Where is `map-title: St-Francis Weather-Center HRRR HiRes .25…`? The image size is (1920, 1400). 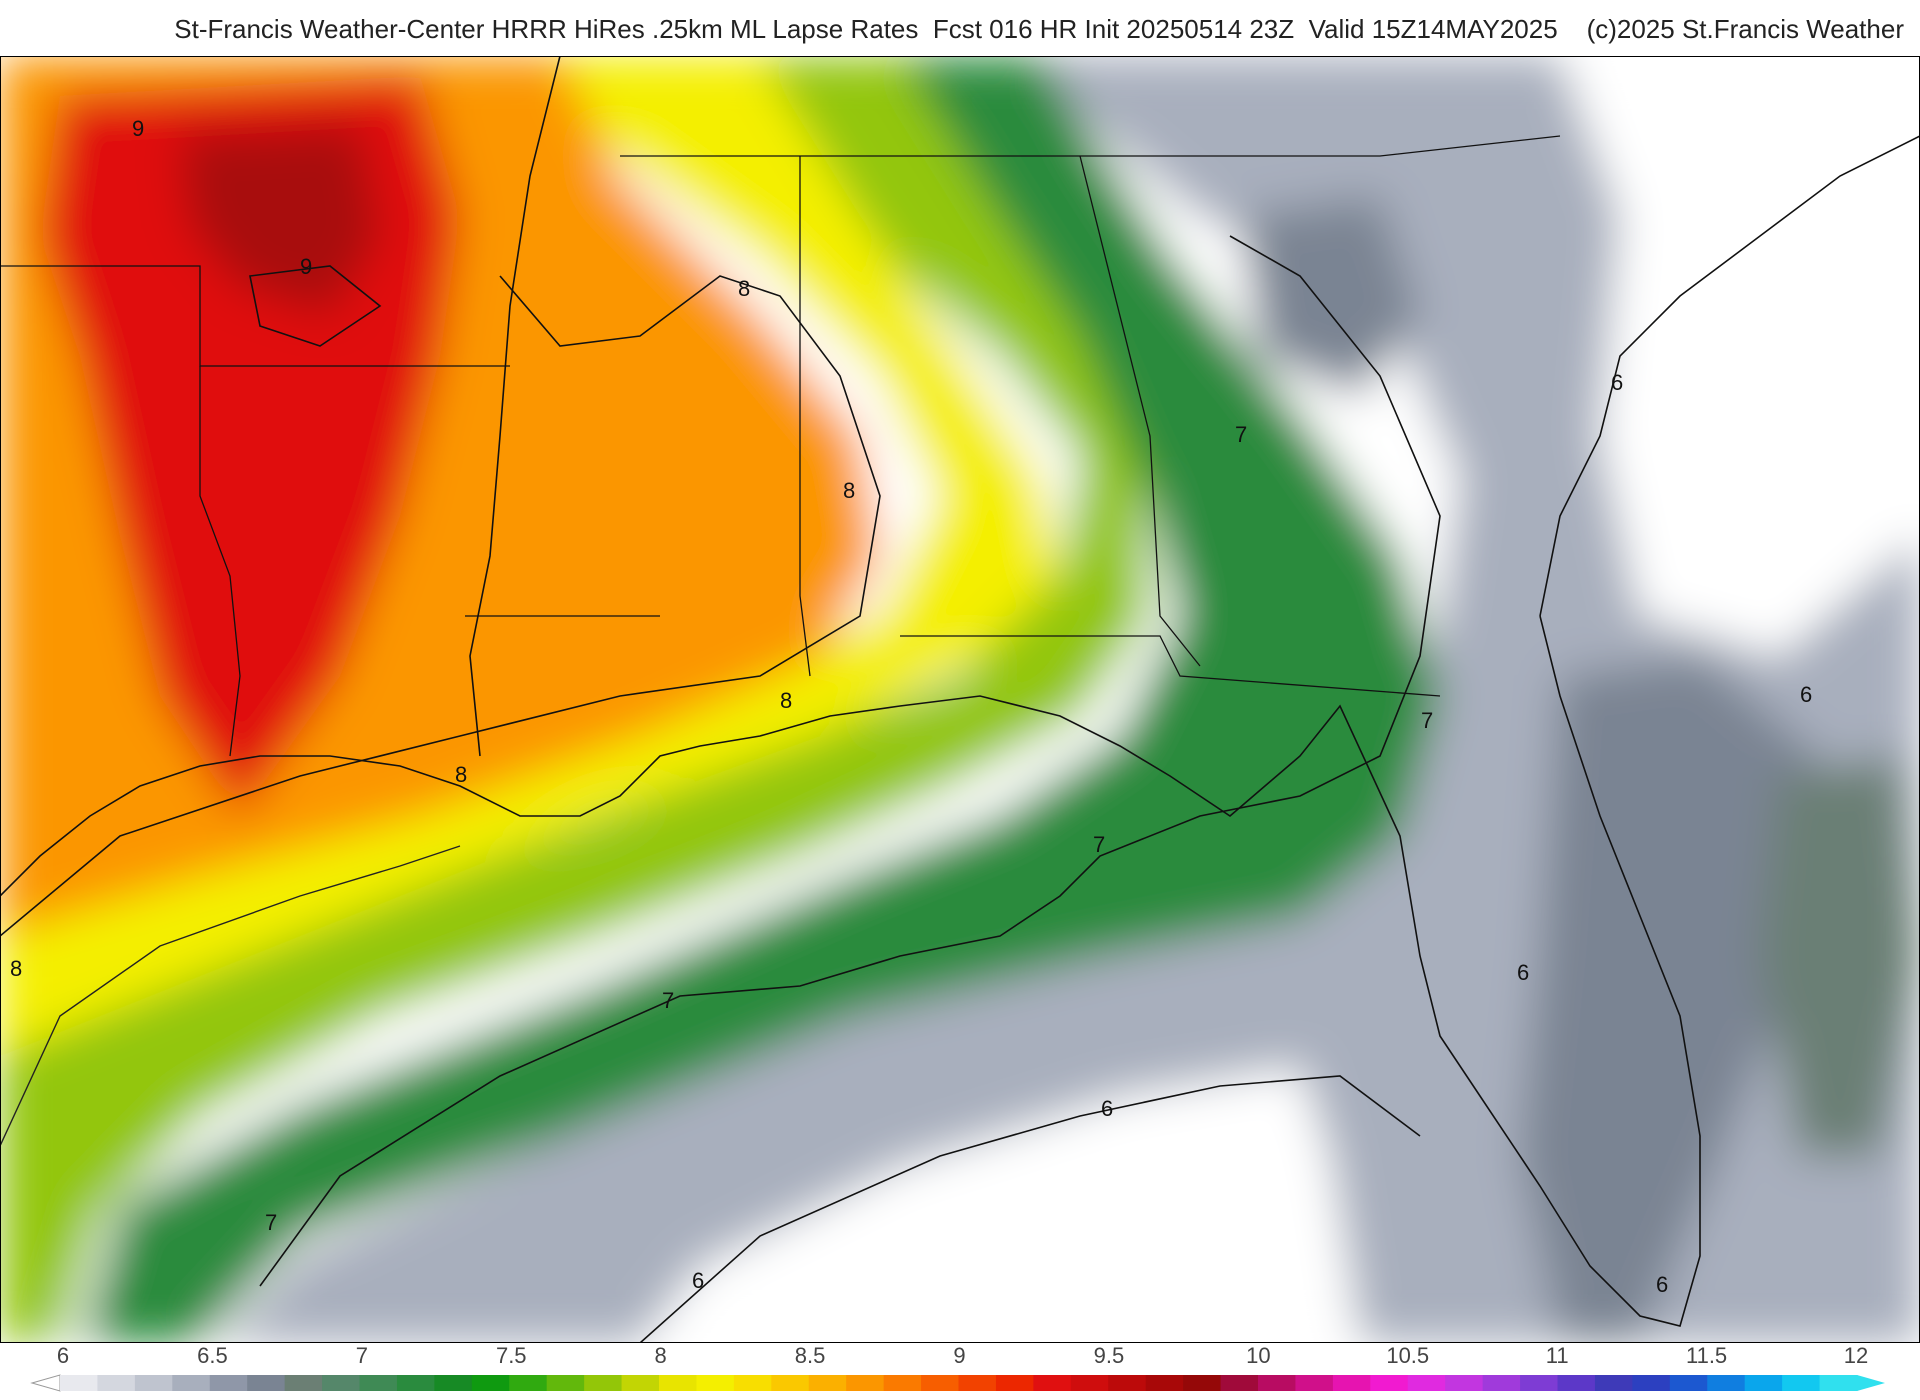
map-title: St-Francis Weather-Center HRRR HiRes .25… is located at coordinates (1039, 29).